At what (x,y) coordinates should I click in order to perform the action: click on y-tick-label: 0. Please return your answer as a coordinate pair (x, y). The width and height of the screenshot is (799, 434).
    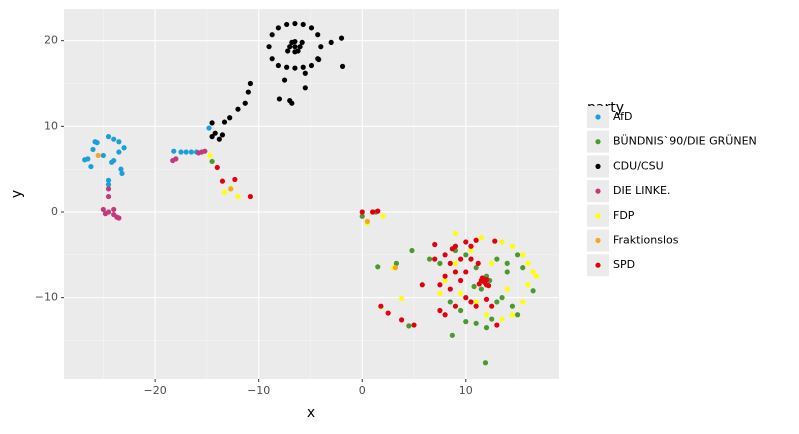
    Looking at the image, I should click on (54, 211).